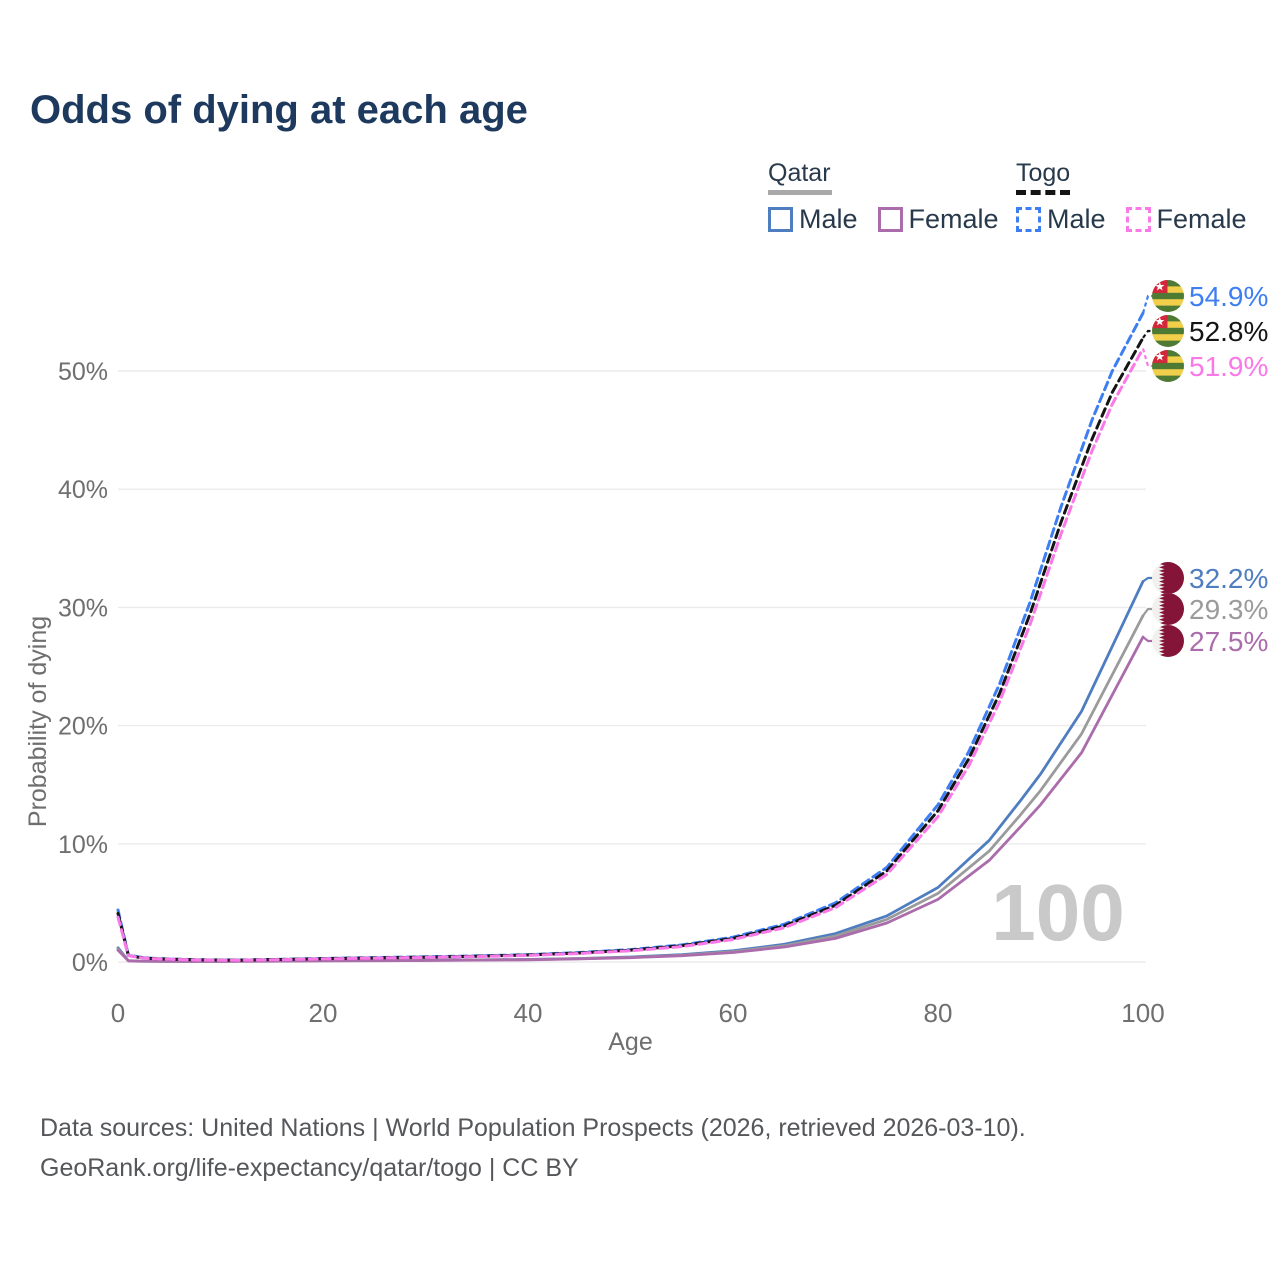 Image resolution: width=1280 pixels, height=1280 pixels. What do you see at coordinates (1228, 366) in the screenshot?
I see `end-label-togo-female: 51.9%` at bounding box center [1228, 366].